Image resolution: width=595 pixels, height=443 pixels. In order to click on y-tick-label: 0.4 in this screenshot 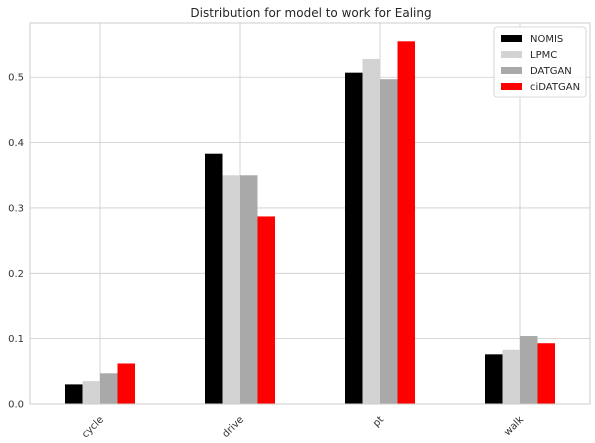, I will do `click(16, 143)`.